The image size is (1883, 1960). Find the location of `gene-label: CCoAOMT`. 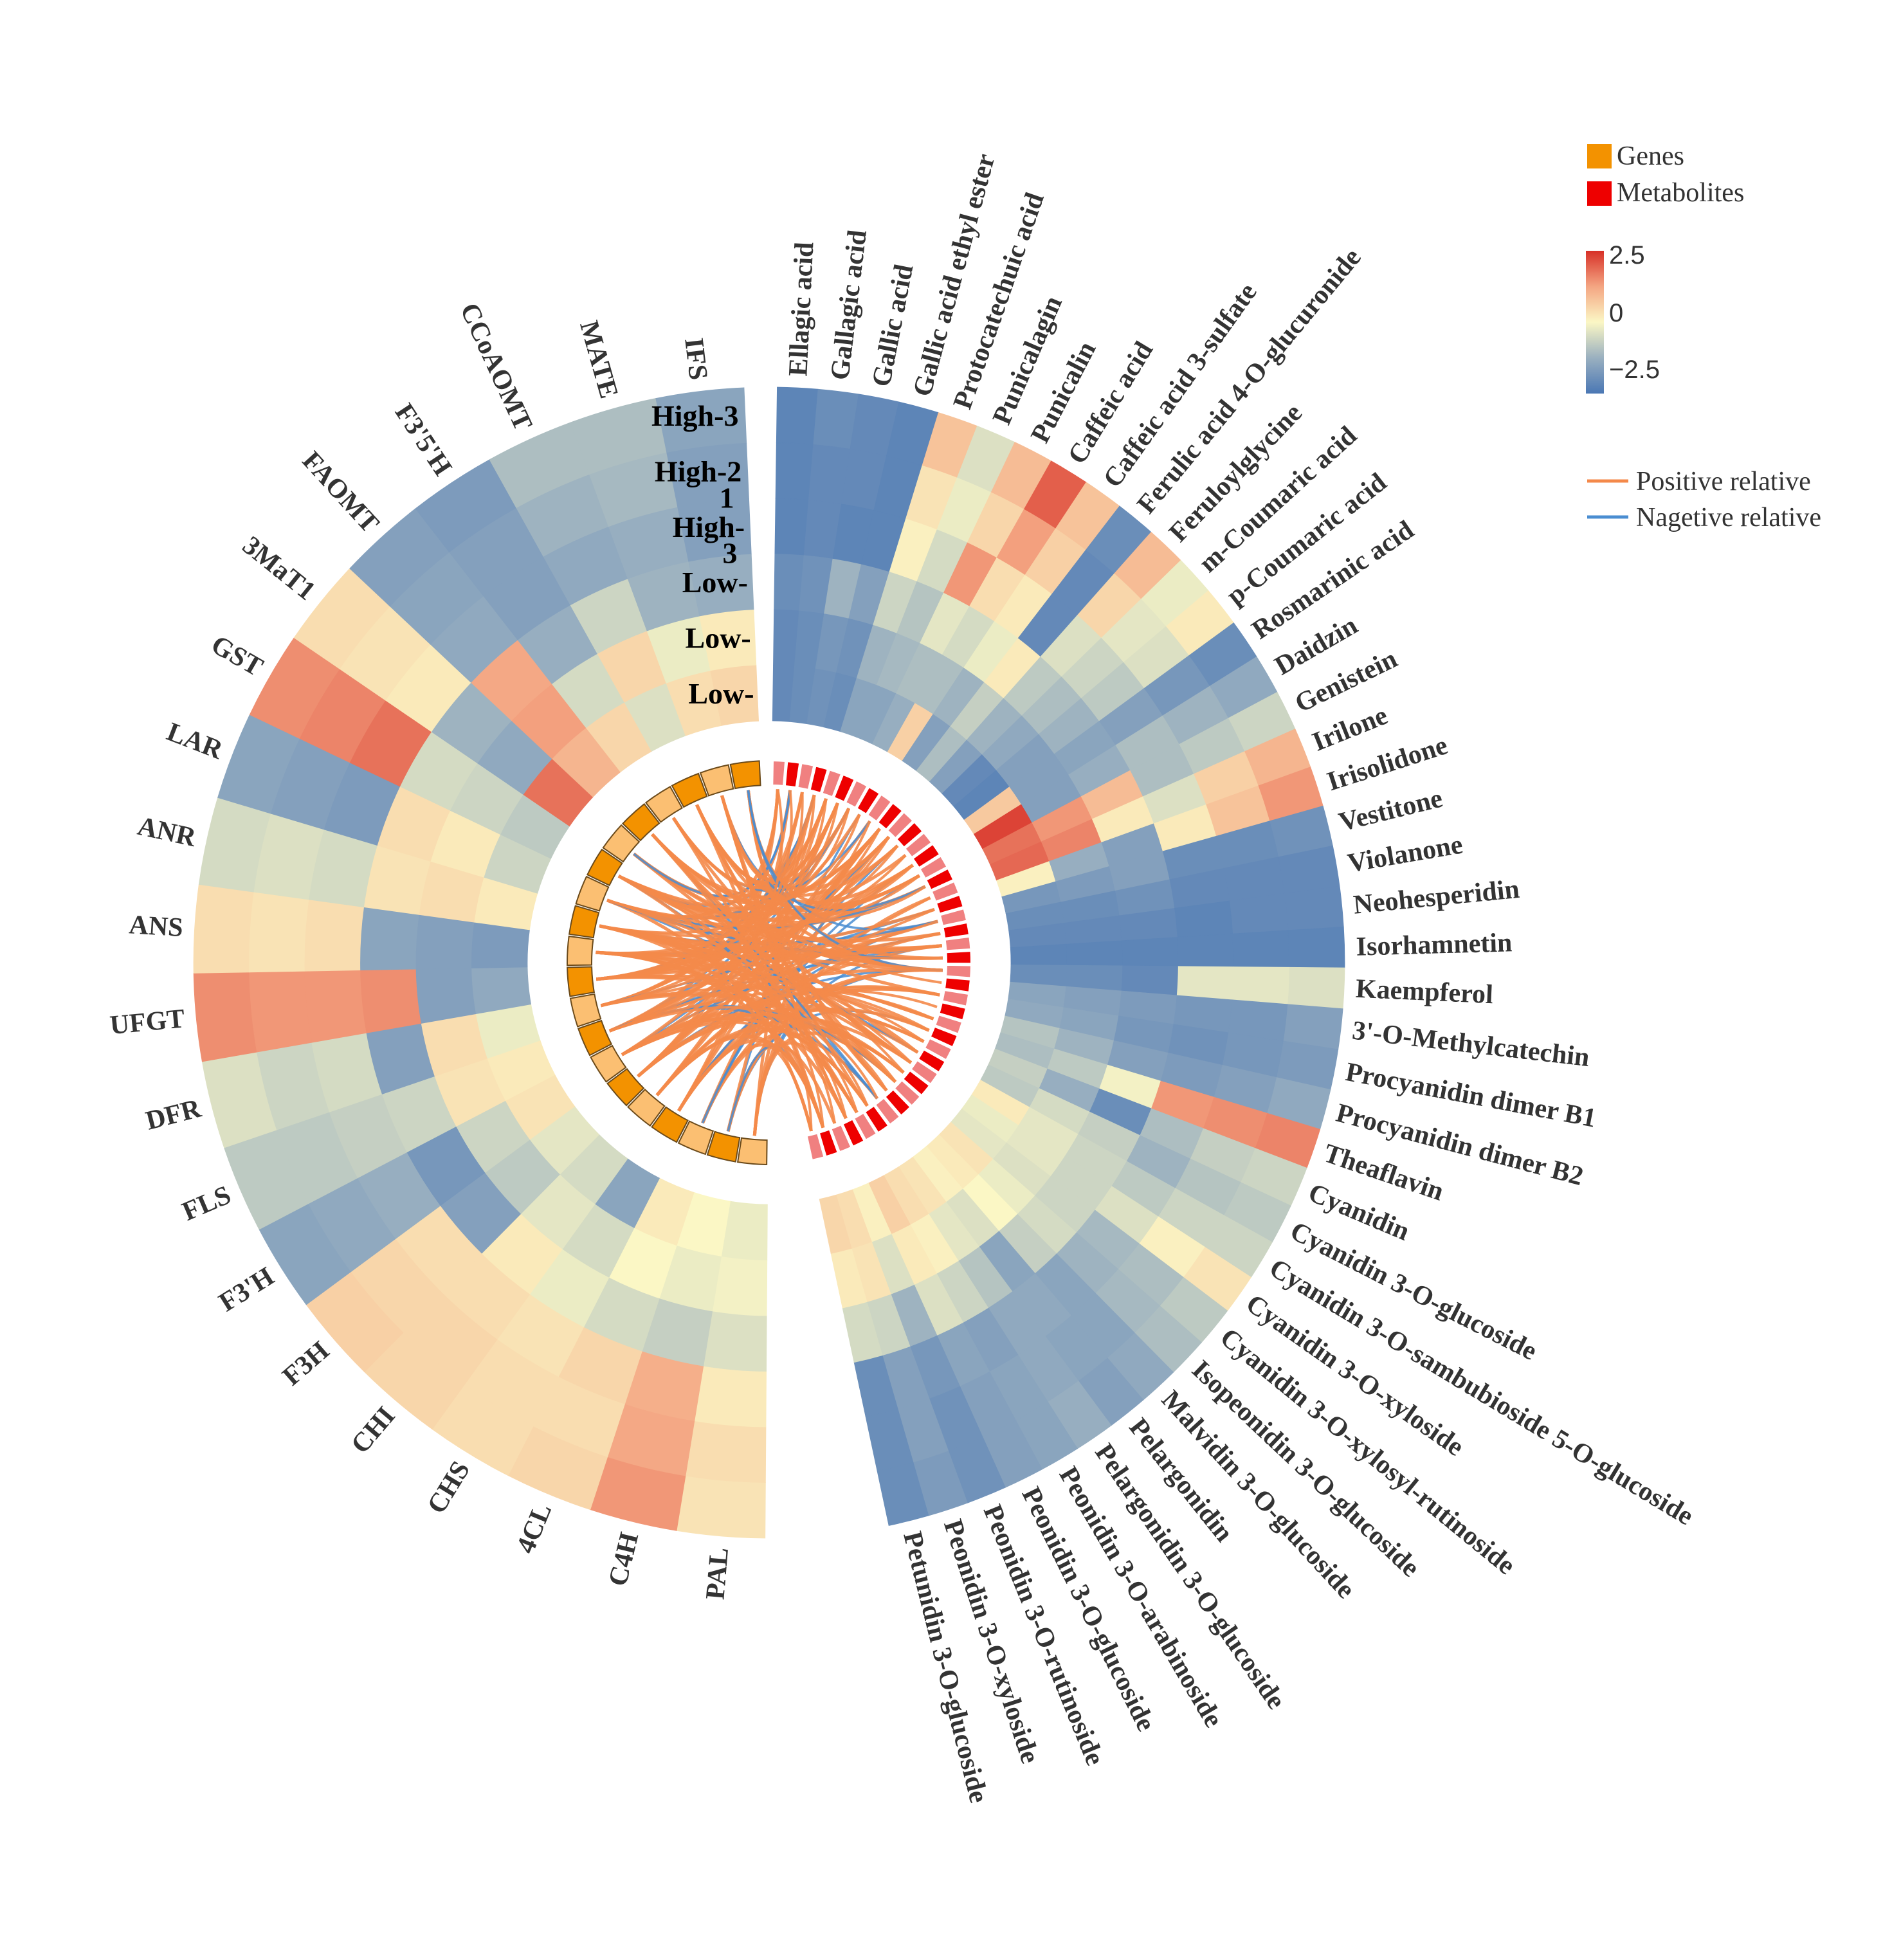

gene-label: CCoAOMT is located at coordinates (496, 367).